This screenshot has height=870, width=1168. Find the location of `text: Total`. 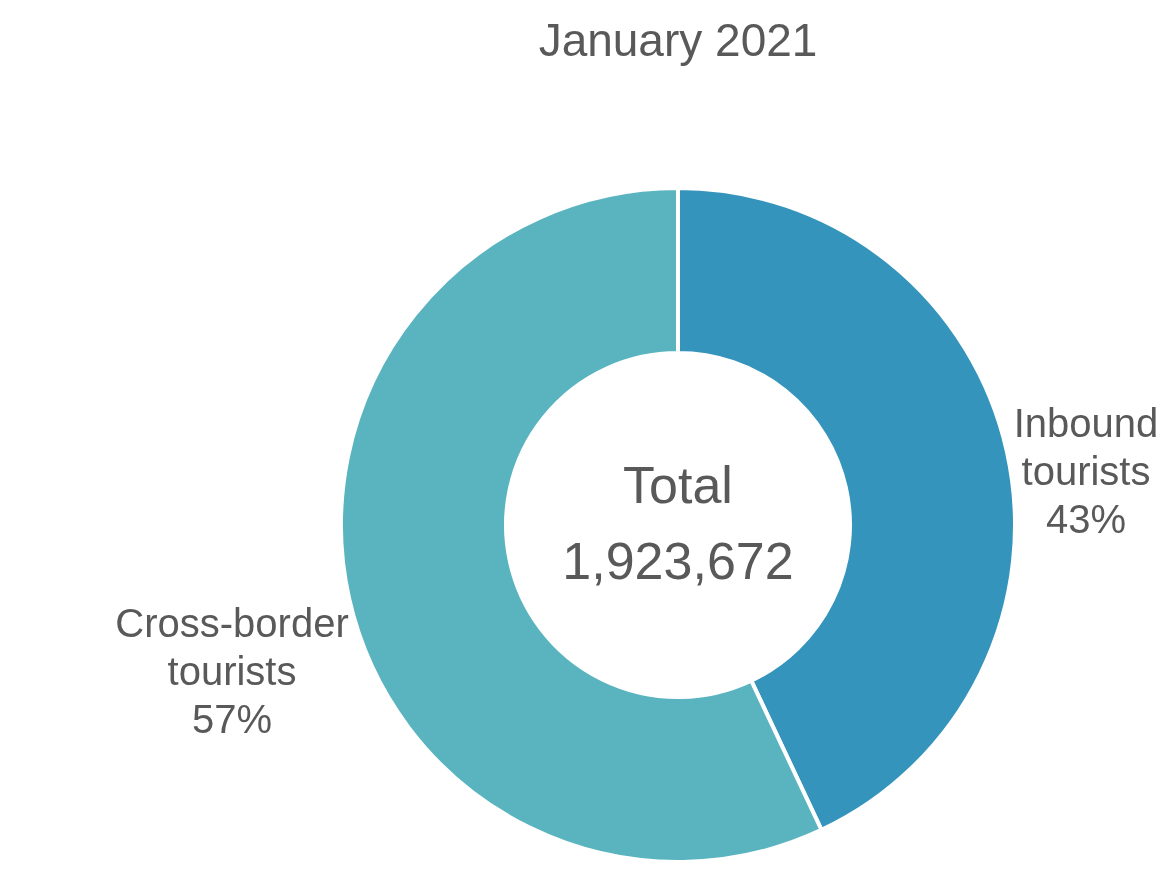

text: Total is located at coordinates (678, 485).